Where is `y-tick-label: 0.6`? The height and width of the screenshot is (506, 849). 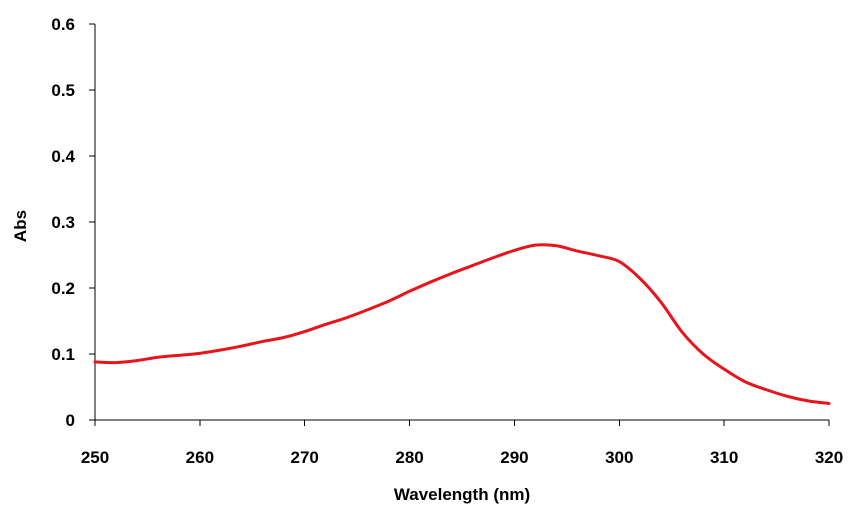
y-tick-label: 0.6 is located at coordinates (63, 24).